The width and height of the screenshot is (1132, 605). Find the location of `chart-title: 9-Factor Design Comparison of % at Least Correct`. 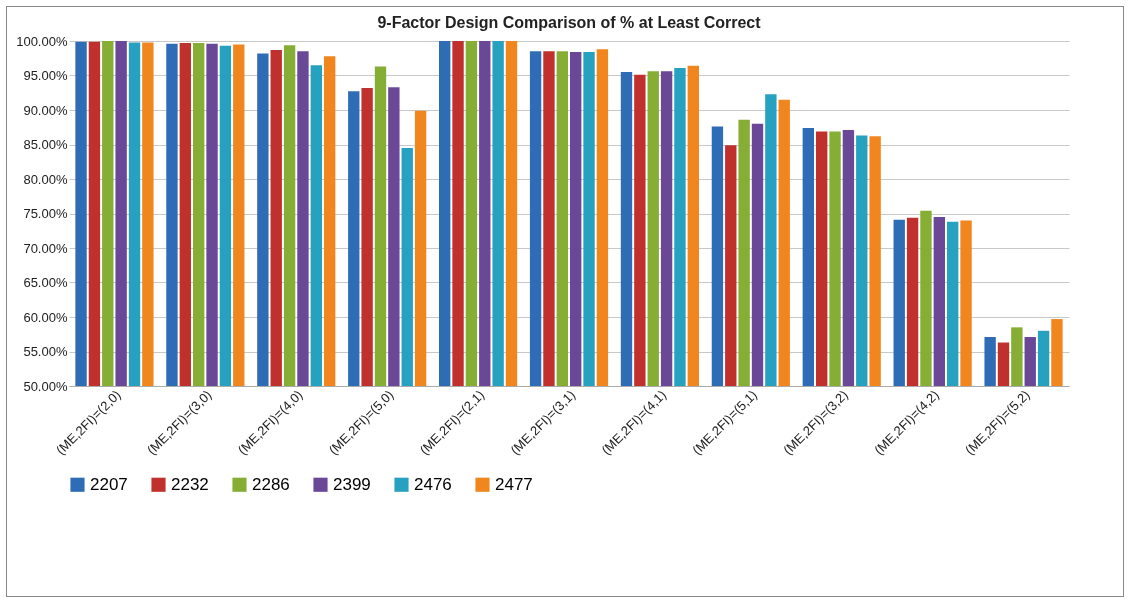

chart-title: 9-Factor Design Comparison of % at Least Correct is located at coordinates (569, 22).